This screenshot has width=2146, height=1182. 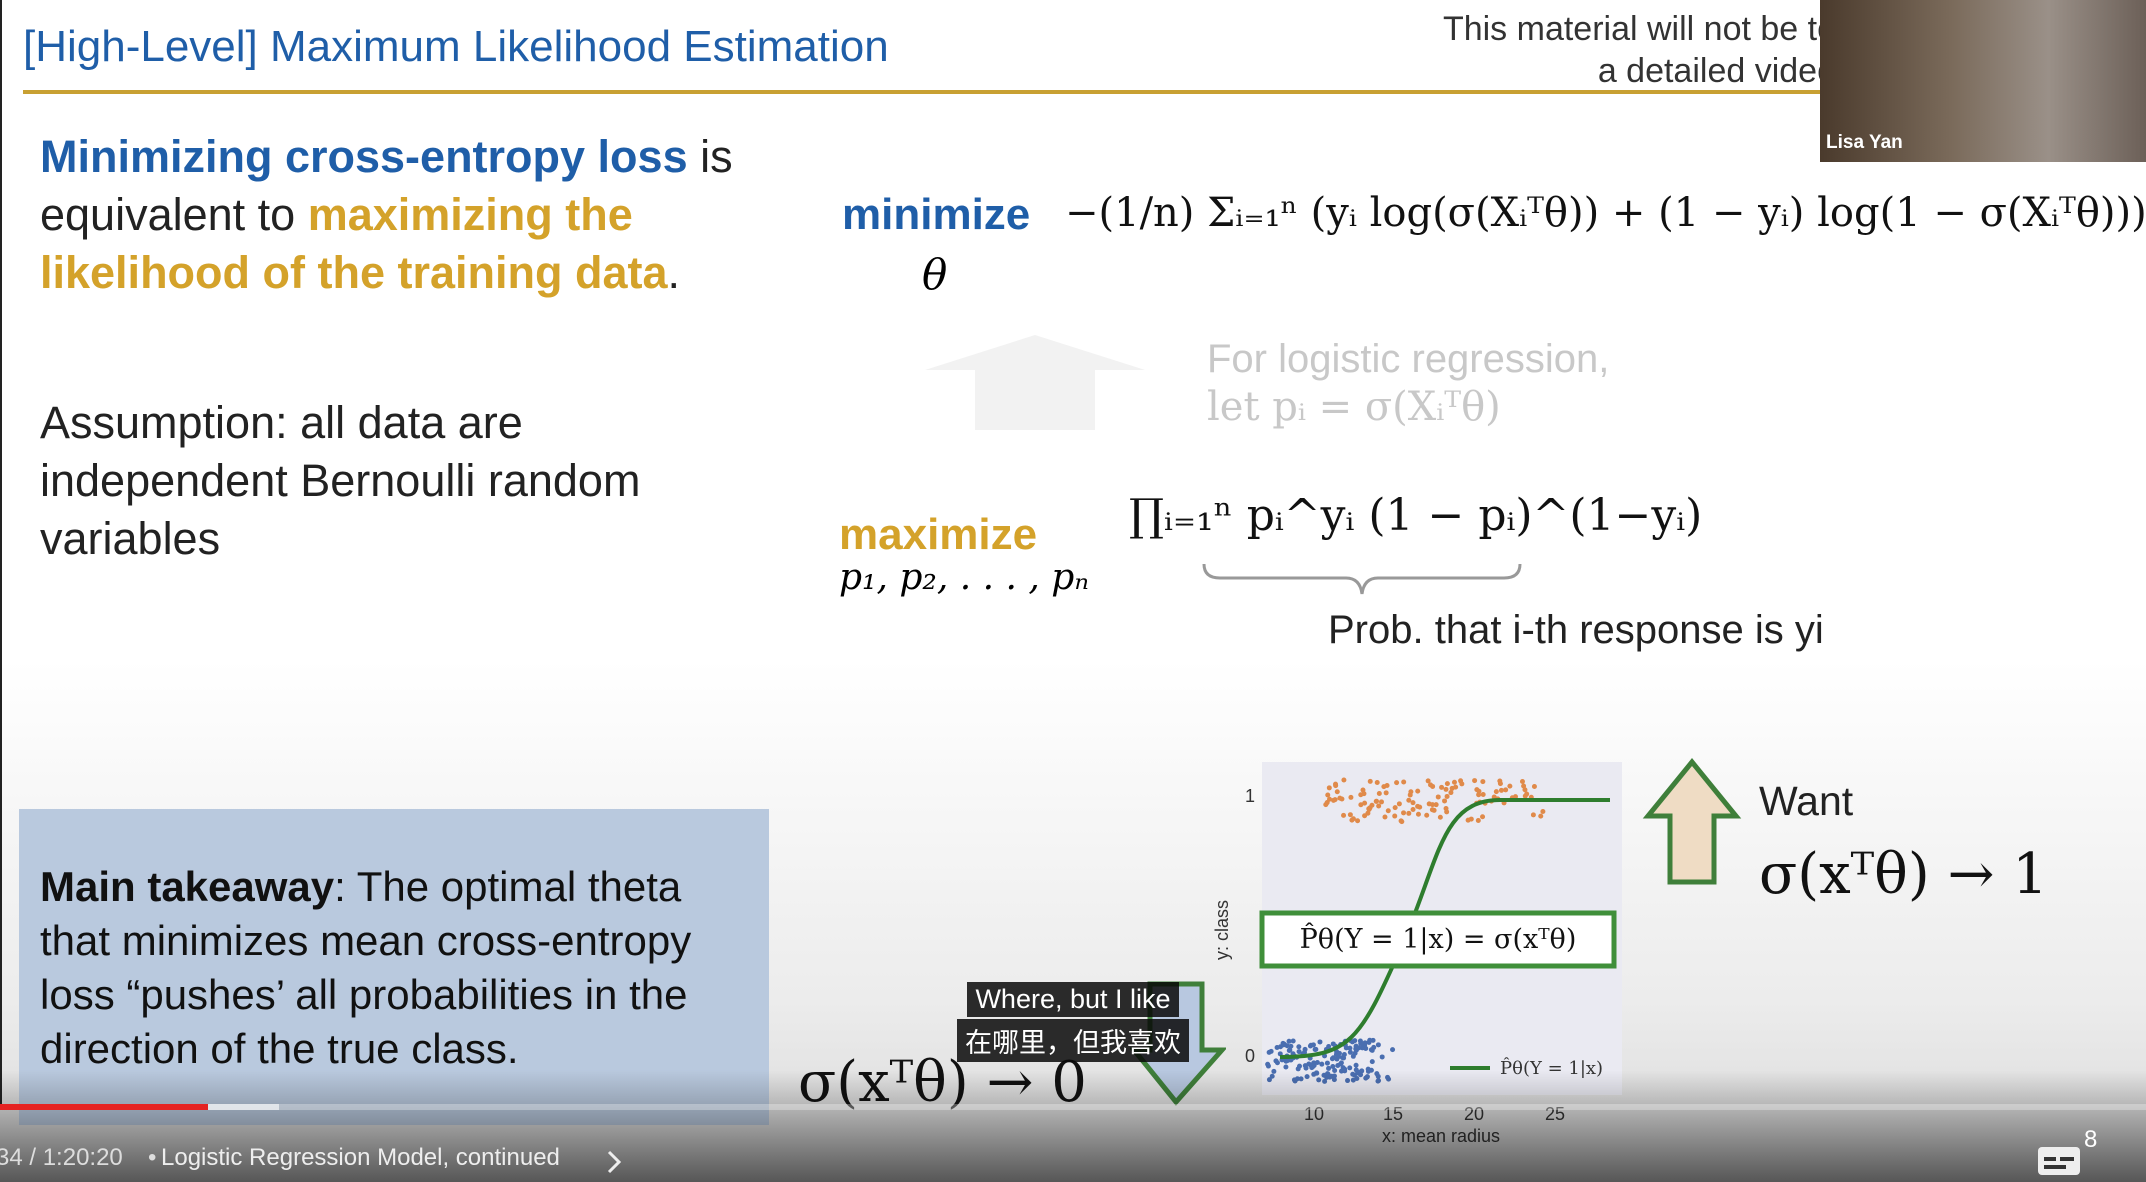 I want to click on captions-button, so click(x=2059, y=1161).